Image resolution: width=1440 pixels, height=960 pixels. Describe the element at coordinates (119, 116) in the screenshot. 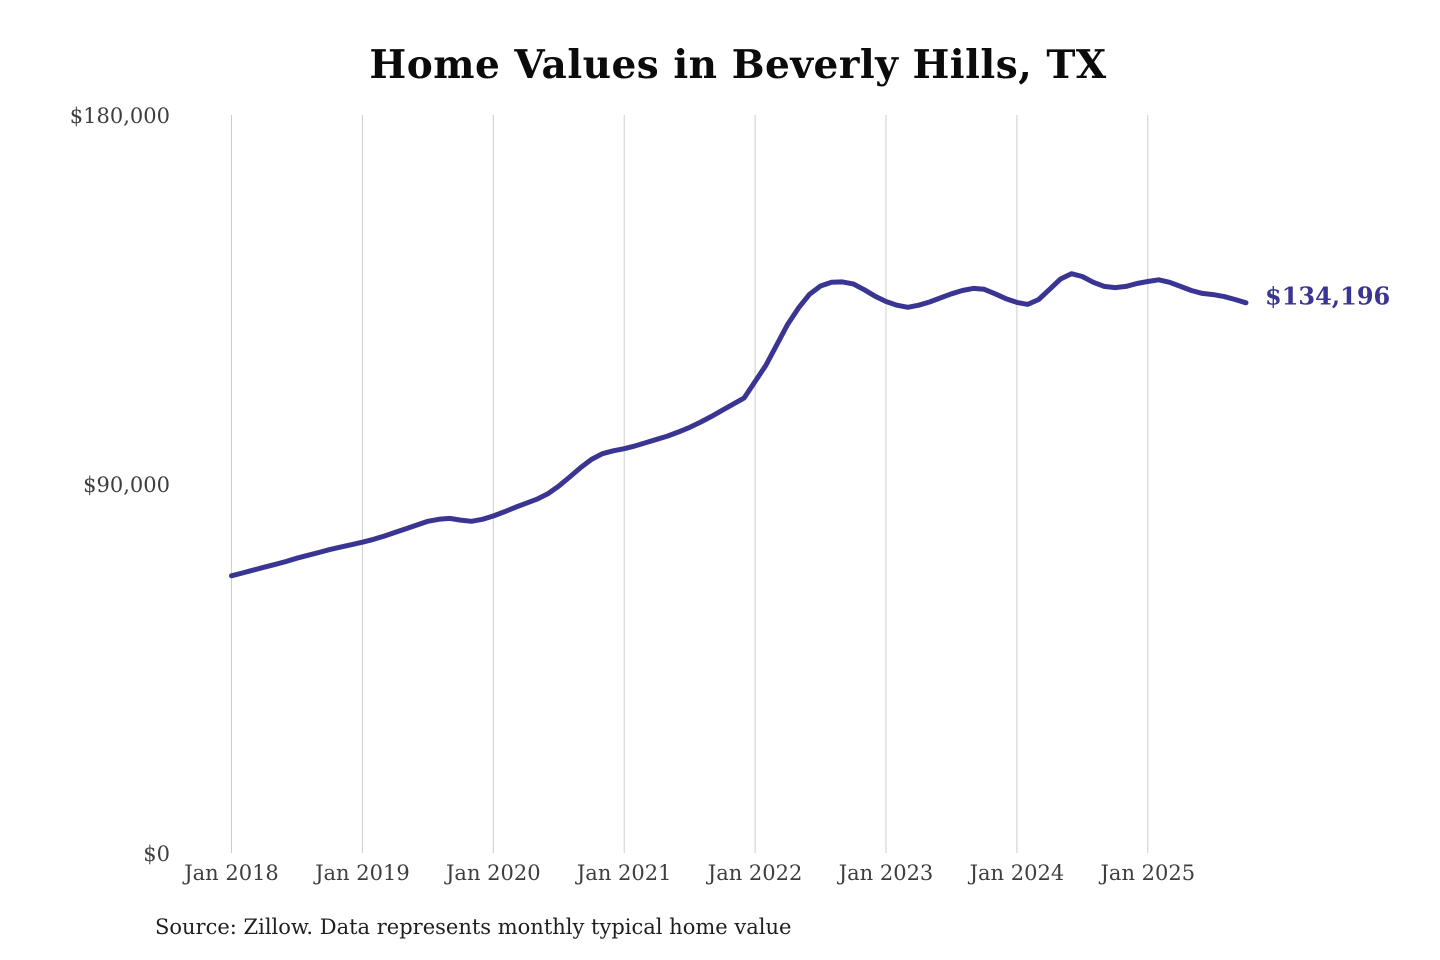

I see `y-axis-label-180000: $180,000` at that location.